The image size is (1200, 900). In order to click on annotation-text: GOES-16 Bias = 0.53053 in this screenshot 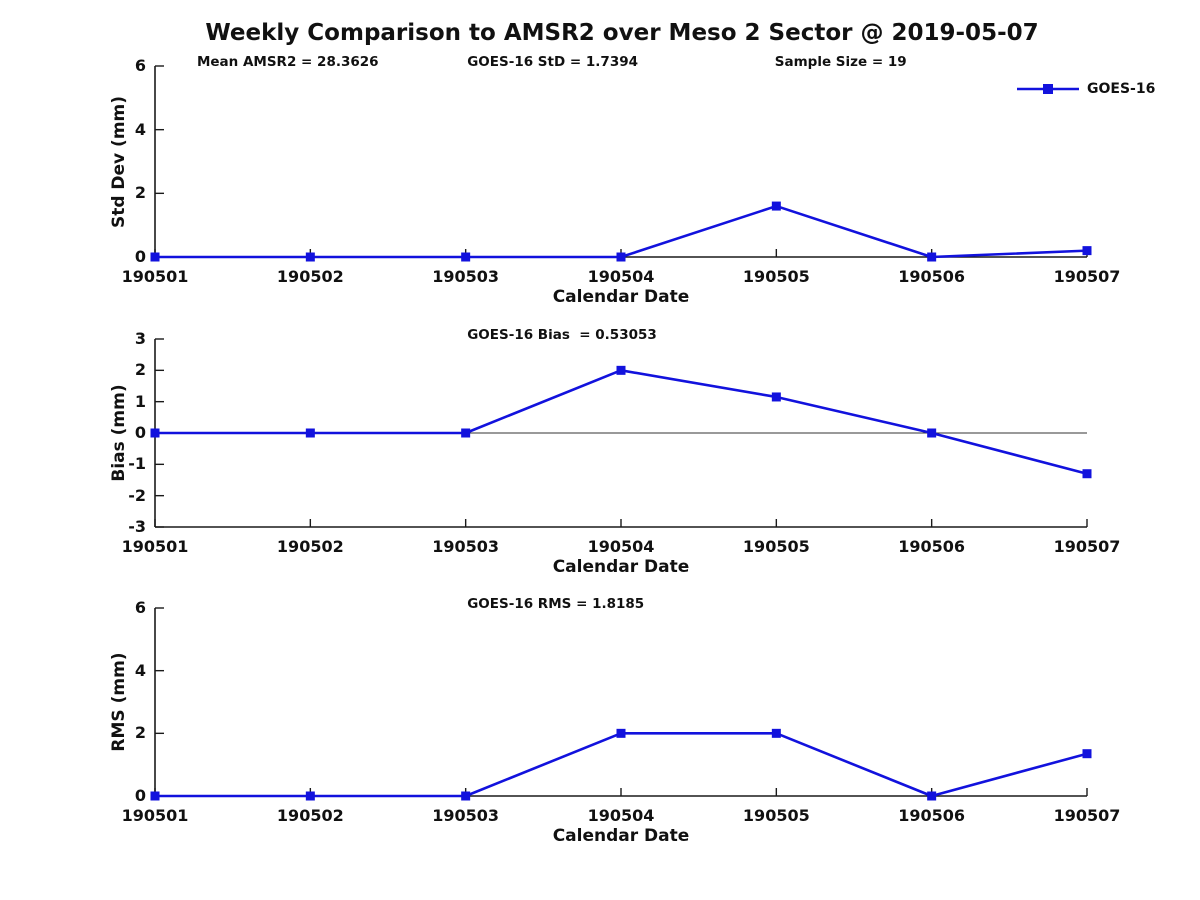, I will do `click(562, 335)`.